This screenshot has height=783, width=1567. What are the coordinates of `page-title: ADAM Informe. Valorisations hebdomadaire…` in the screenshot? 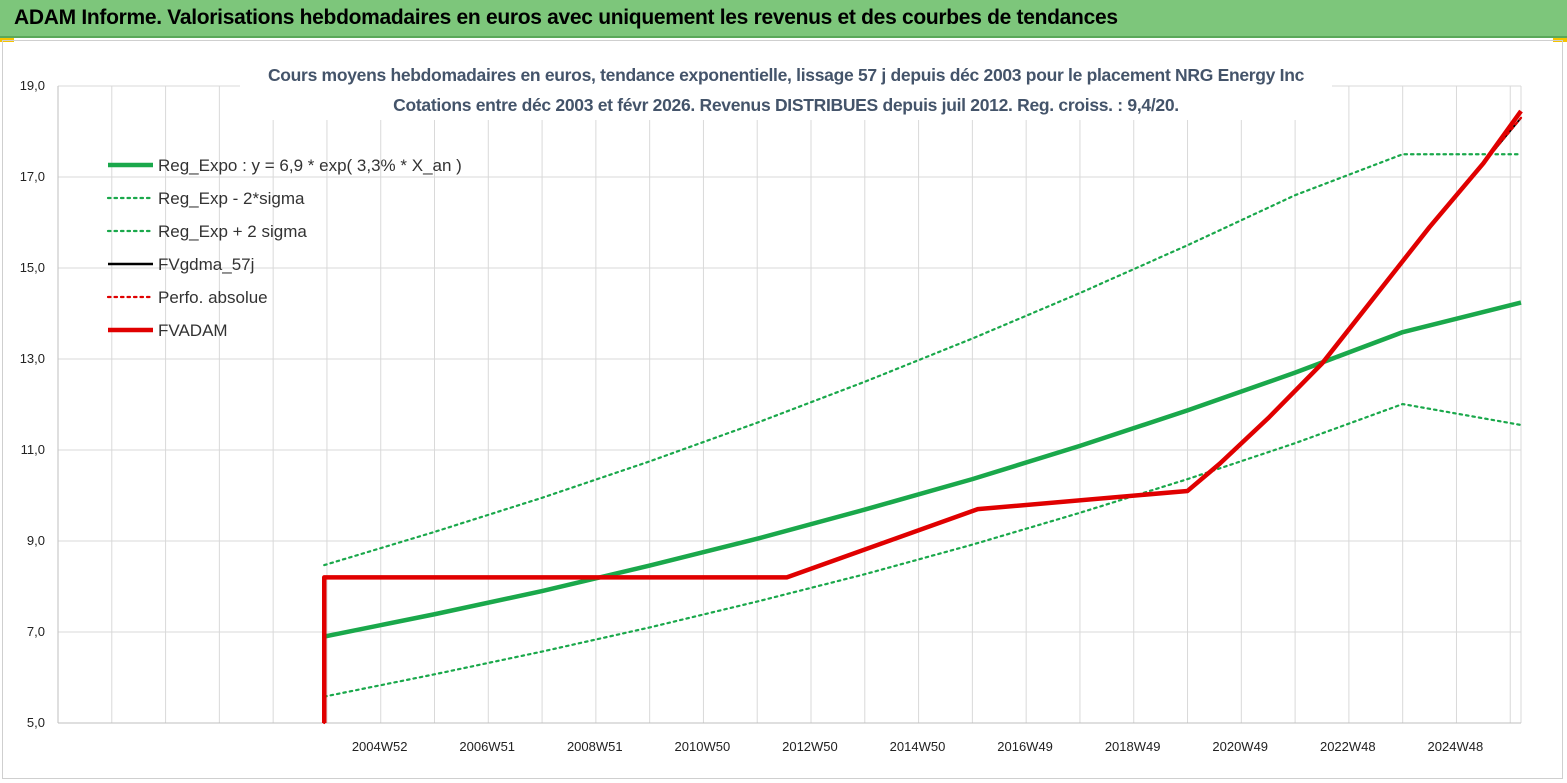 It's located at (566, 17).